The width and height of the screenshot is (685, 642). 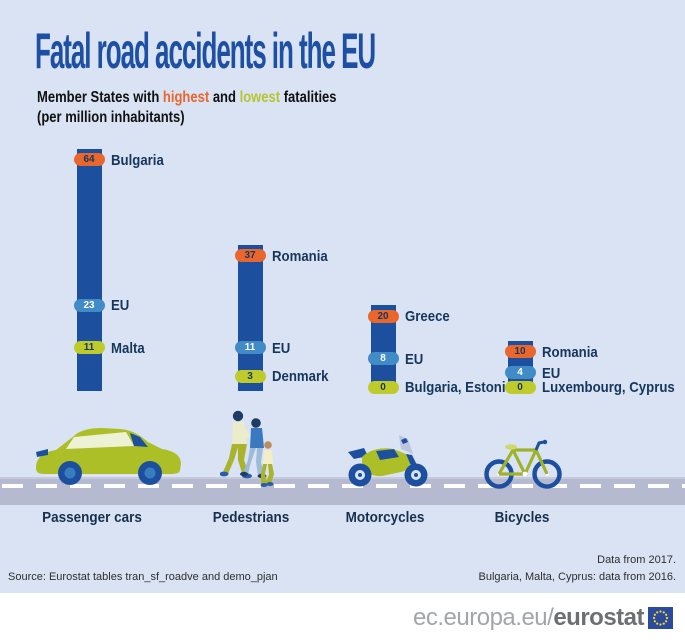 What do you see at coordinates (260, 97) in the screenshot?
I see `subtitle-lowest: lowest` at bounding box center [260, 97].